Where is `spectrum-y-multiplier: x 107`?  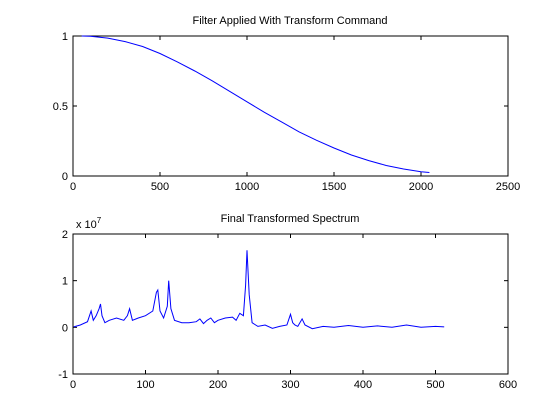 spectrum-y-multiplier: x 107 is located at coordinates (89, 223).